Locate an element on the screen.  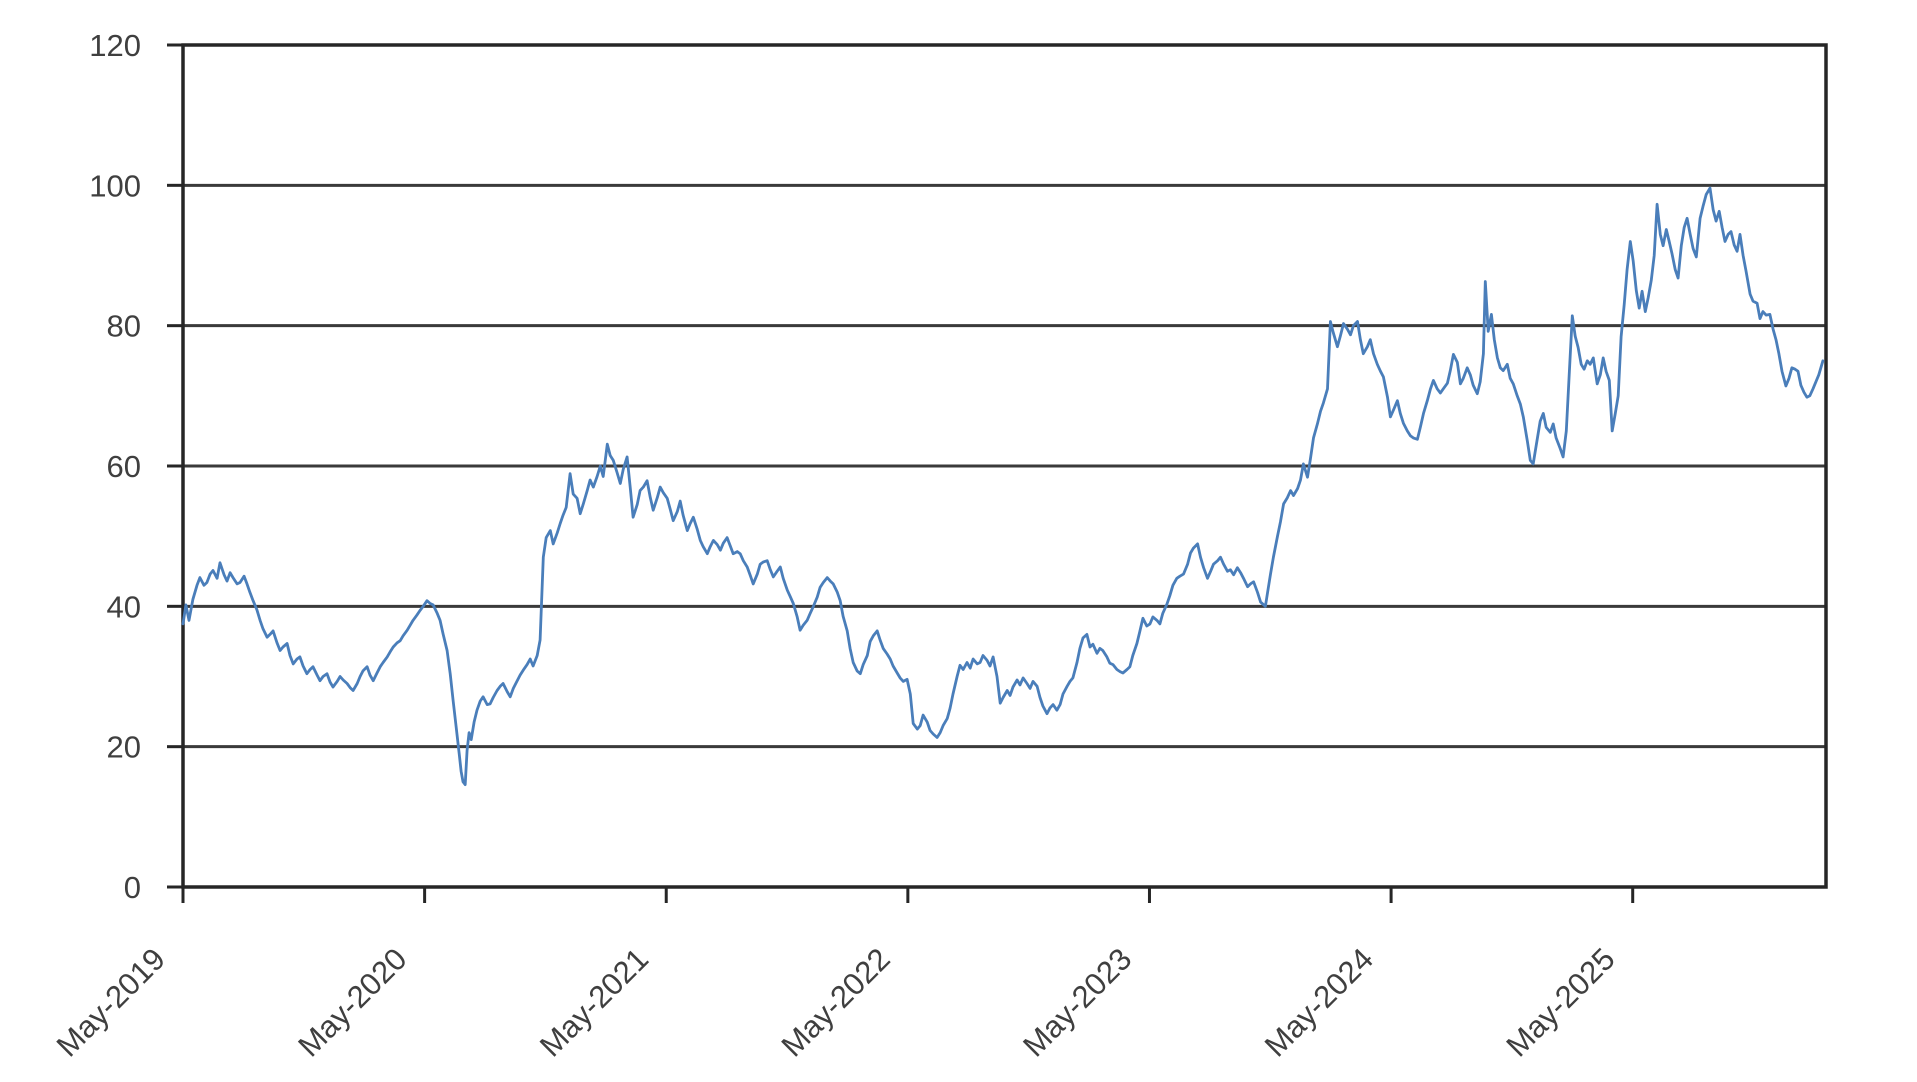
y-tick-label: 20 is located at coordinates (124, 747).